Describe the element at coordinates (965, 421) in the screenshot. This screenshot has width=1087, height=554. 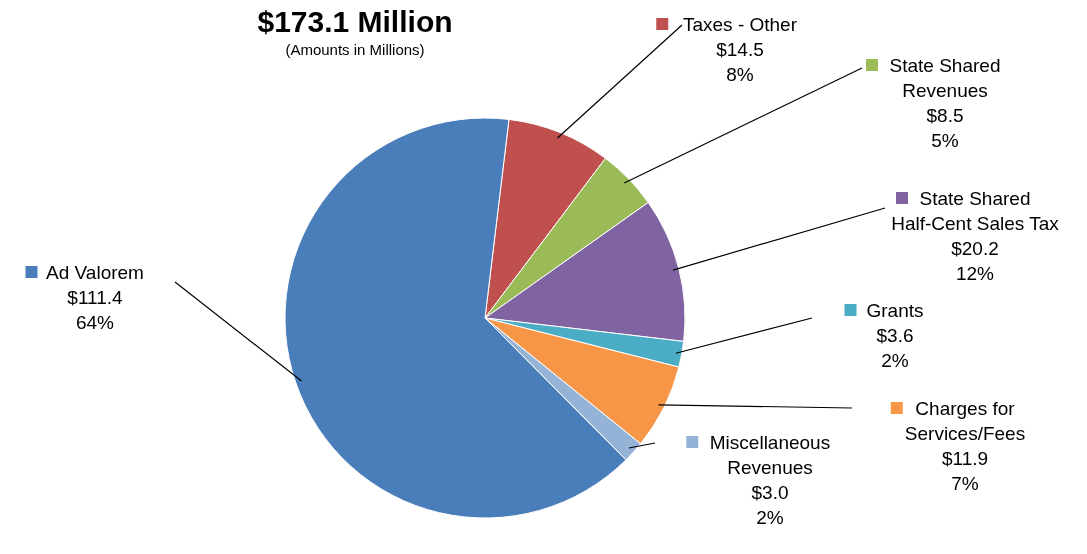
I see `legend-label: Charges for Services/Fees` at that location.